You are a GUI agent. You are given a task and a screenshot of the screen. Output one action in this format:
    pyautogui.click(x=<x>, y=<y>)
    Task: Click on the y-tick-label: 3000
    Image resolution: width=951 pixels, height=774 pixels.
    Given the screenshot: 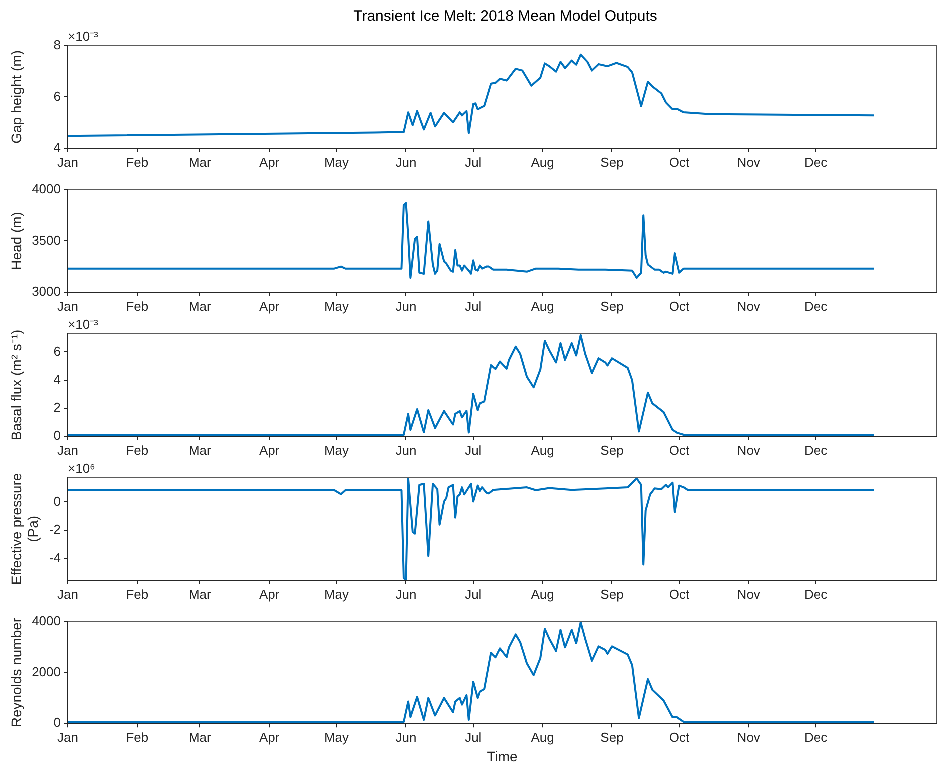 What is the action you would take?
    pyautogui.click(x=46, y=291)
    